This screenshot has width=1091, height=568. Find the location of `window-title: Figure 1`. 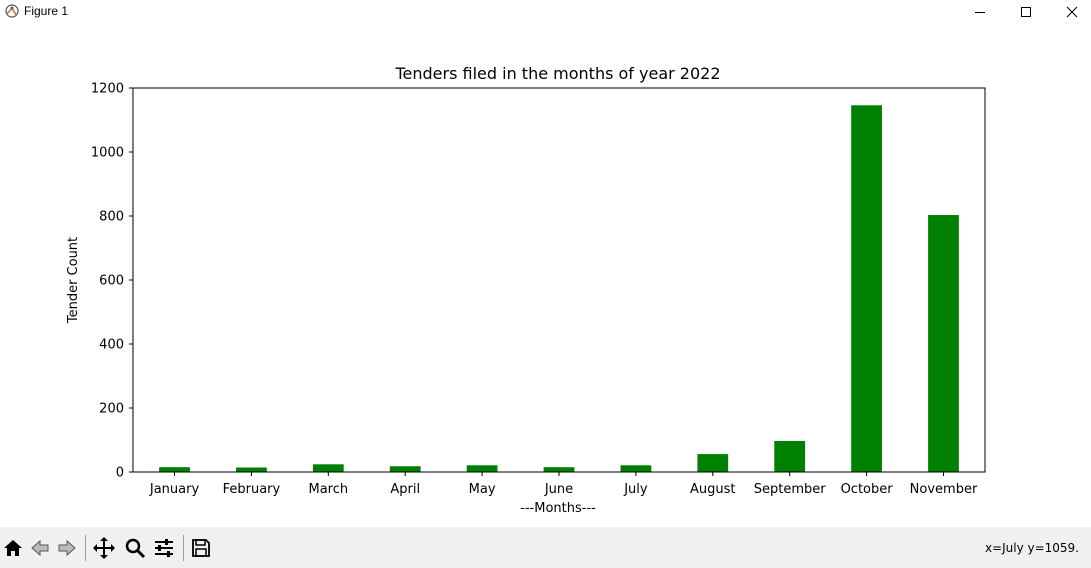

window-title: Figure 1 is located at coordinates (46, 11).